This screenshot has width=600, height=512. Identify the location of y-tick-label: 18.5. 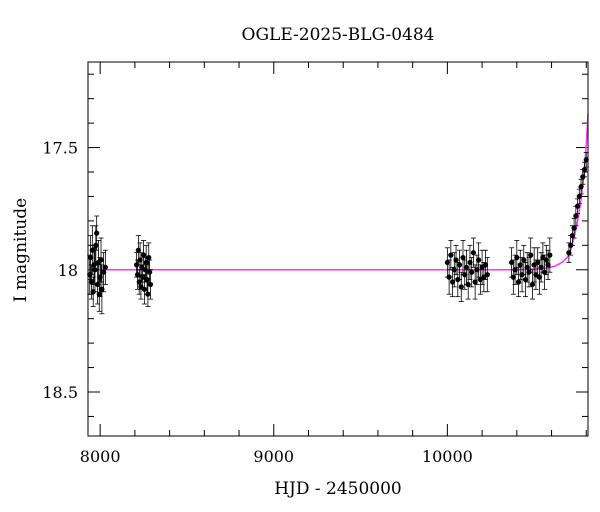
(60, 392).